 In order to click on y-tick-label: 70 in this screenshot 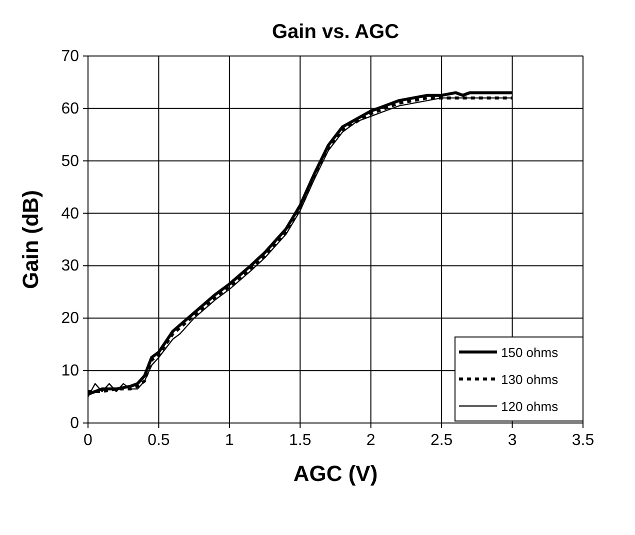, I will do `click(70, 56)`.